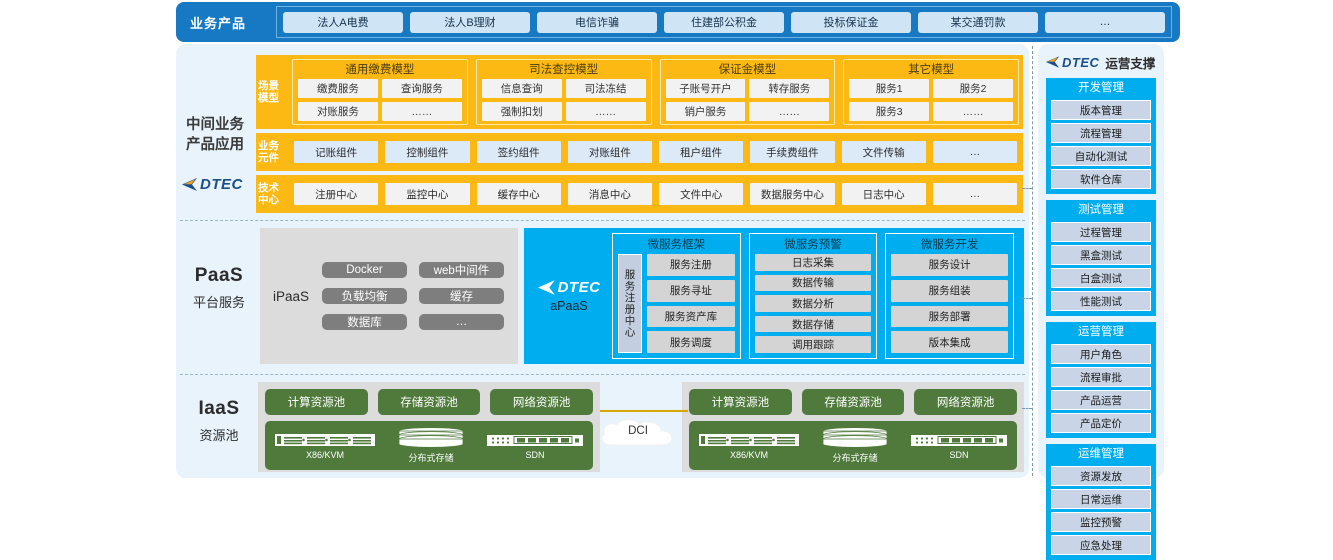 The width and height of the screenshot is (1333, 560). I want to click on business-component: 租户组件, so click(701, 152).